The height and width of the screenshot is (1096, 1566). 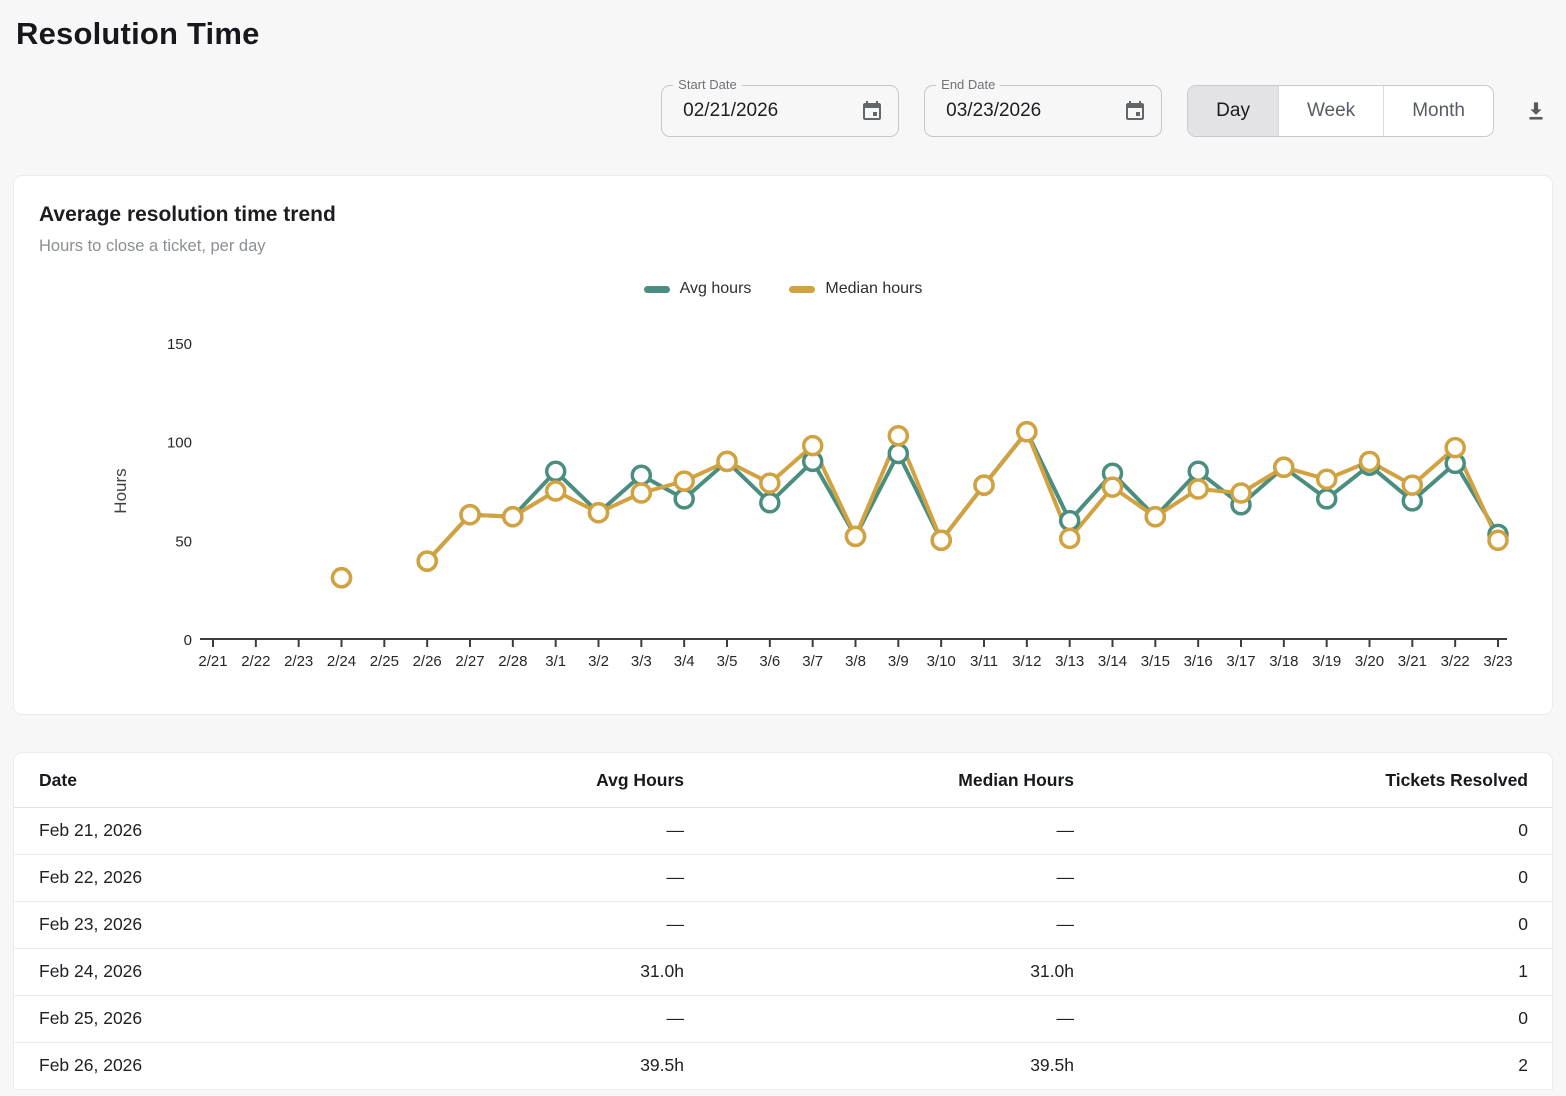 What do you see at coordinates (564, 780) in the screenshot?
I see `col-header-avg-hours: Avg Hours` at bounding box center [564, 780].